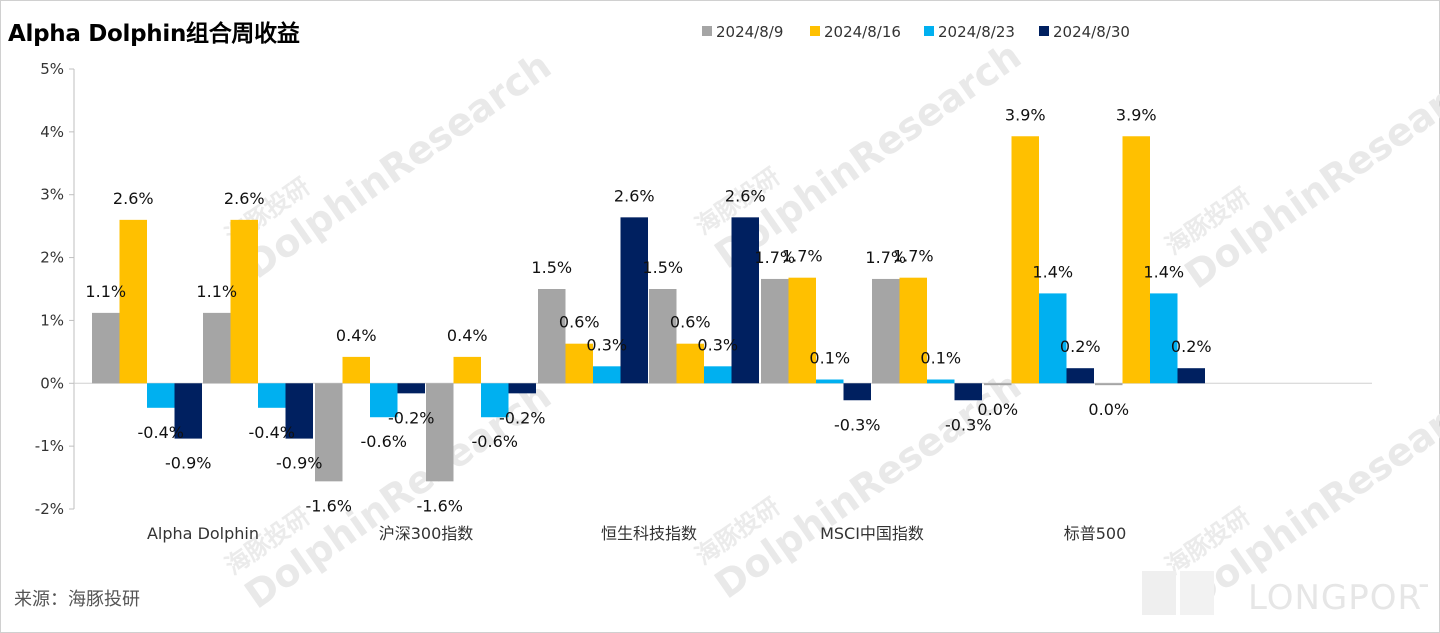 The image size is (1440, 633). I want to click on legend-label: 2024/8/16, so click(862, 32).